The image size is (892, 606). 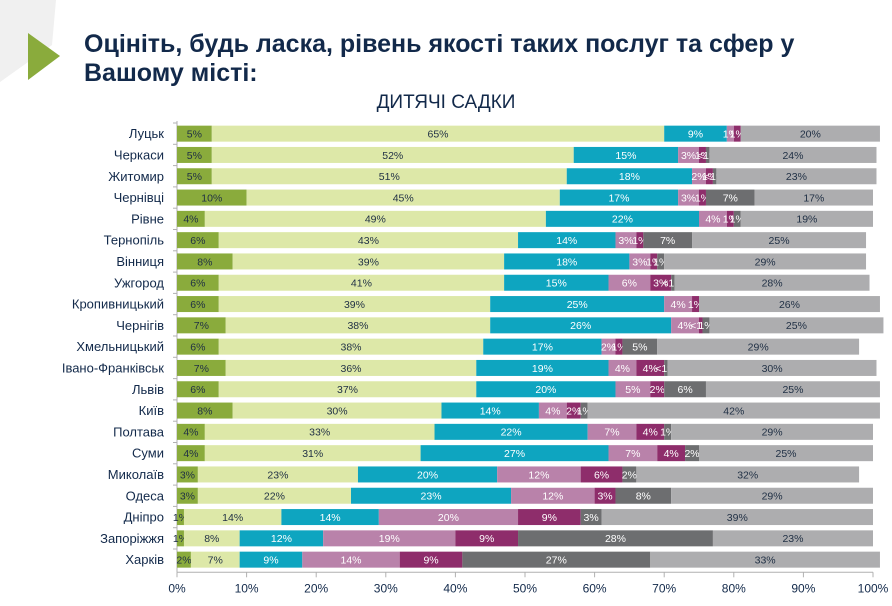 What do you see at coordinates (542, 369) in the screenshot?
I see `data-label: 19%` at bounding box center [542, 369].